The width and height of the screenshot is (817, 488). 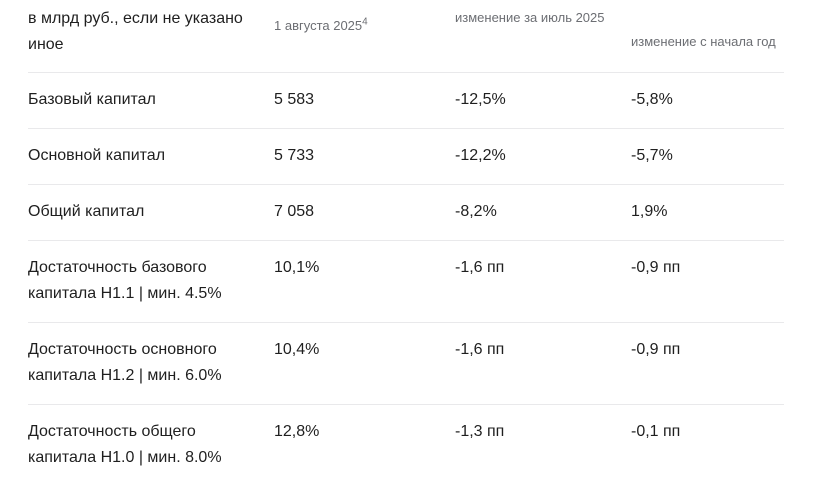 What do you see at coordinates (480, 155) in the screenshot?
I see `row-month-change: -12,2%` at bounding box center [480, 155].